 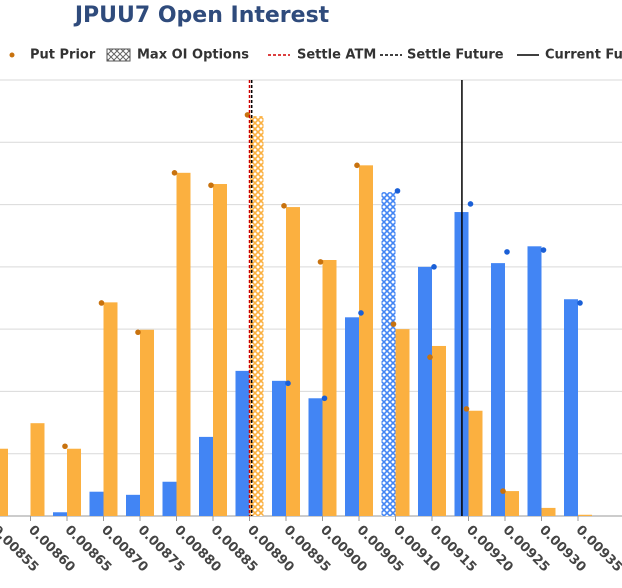 I want to click on legend-label: Max OI Options, so click(x=193, y=55).